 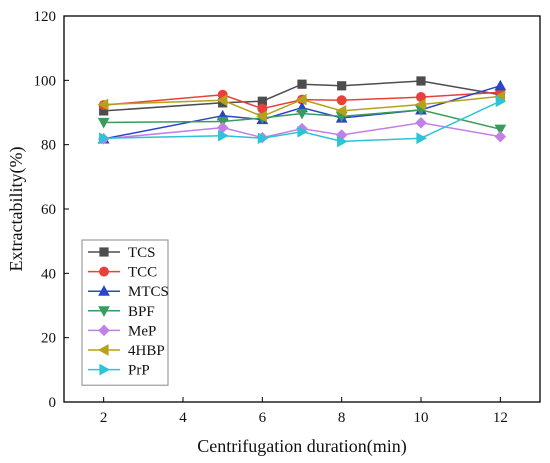 What do you see at coordinates (139, 371) in the screenshot?
I see `legend-label: PrP` at bounding box center [139, 371].